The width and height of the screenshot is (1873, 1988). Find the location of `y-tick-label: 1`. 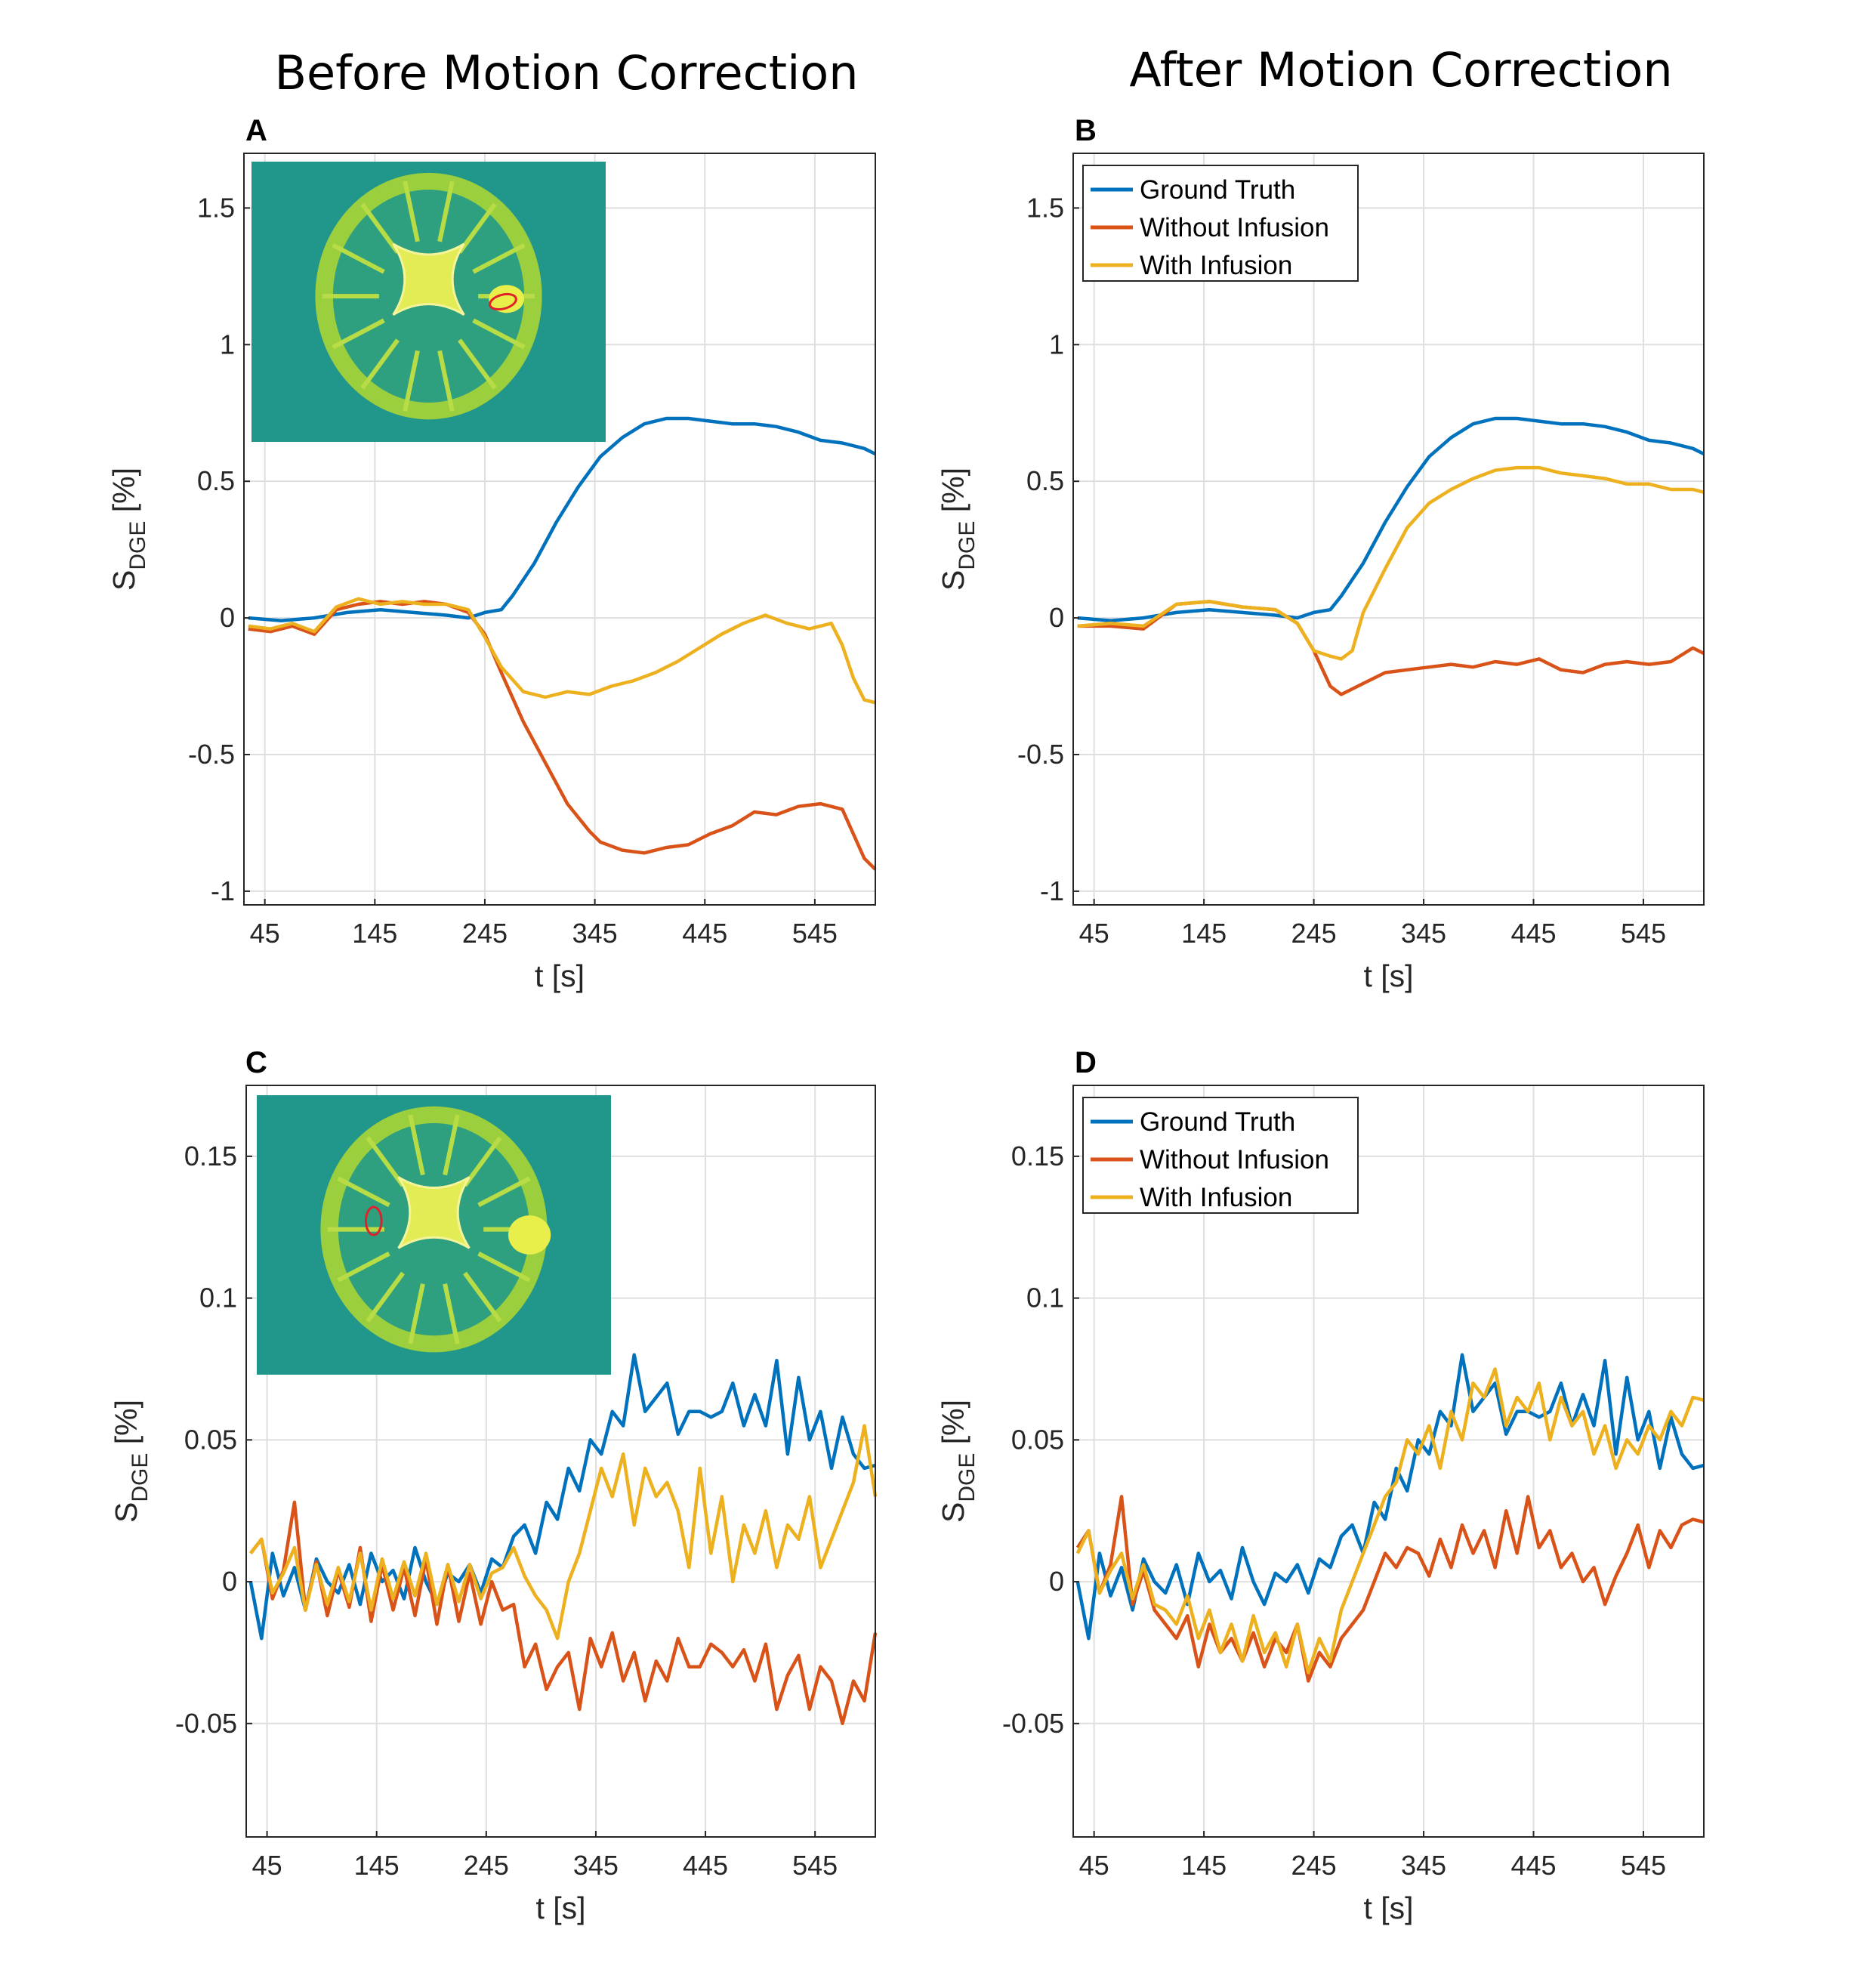

y-tick-label: 1 is located at coordinates (1056, 345).